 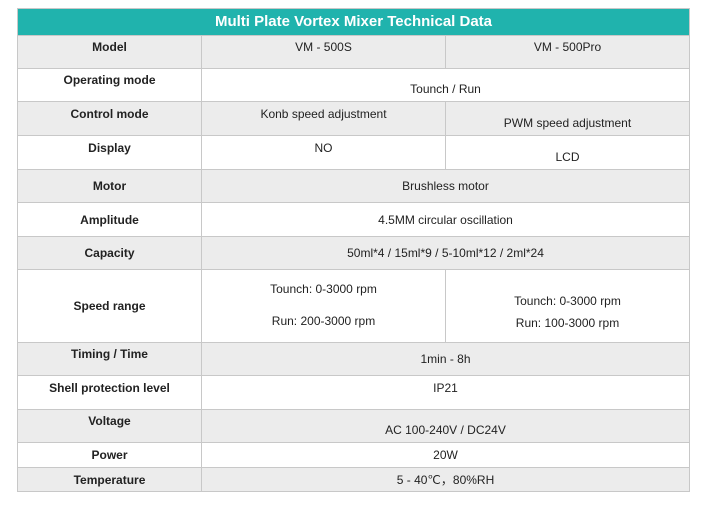 I want to click on label-timing: Timing / Time, so click(x=109, y=359).